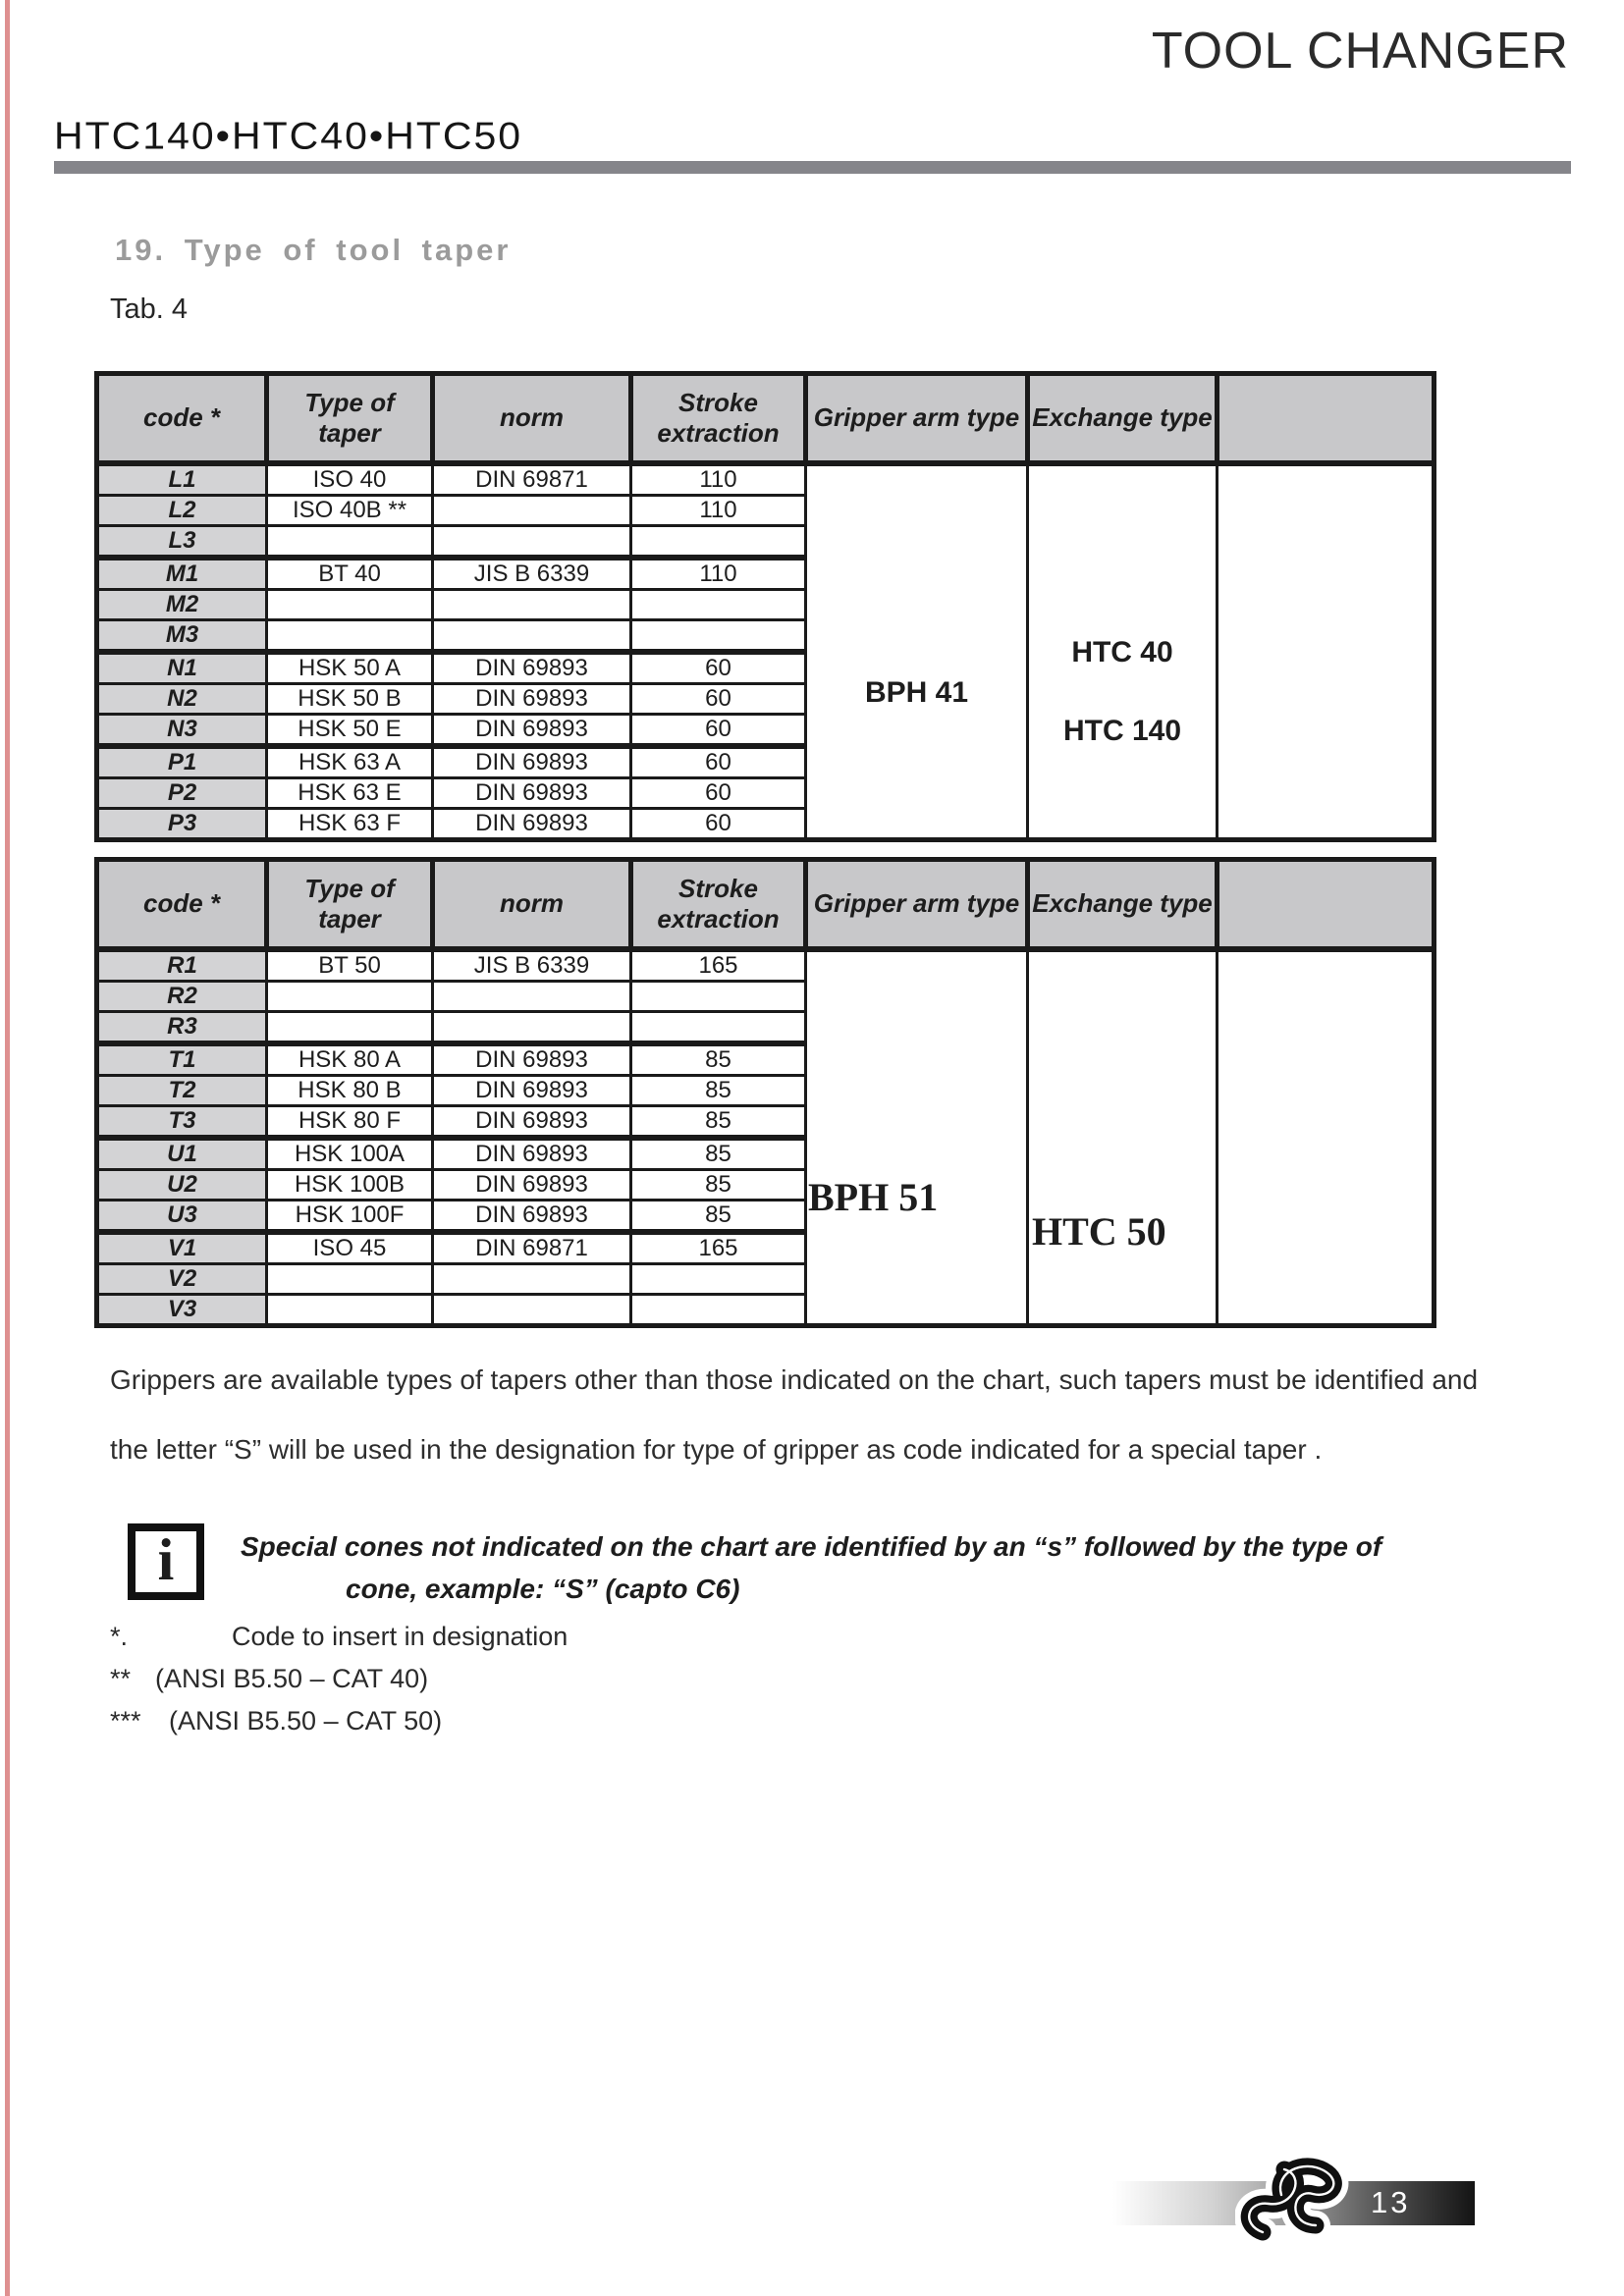 Image resolution: width=1624 pixels, height=2296 pixels. I want to click on footnote-line: *. Code to insert in designation, so click(339, 1643).